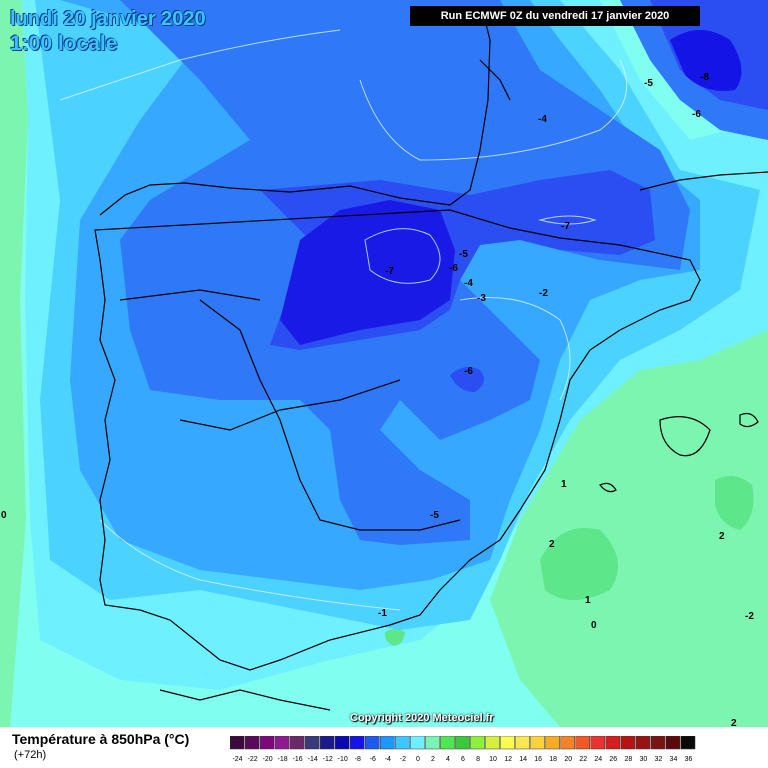 This screenshot has width=768, height=768. What do you see at coordinates (523, 759) in the screenshot?
I see `legend-tick-label: 14` at bounding box center [523, 759].